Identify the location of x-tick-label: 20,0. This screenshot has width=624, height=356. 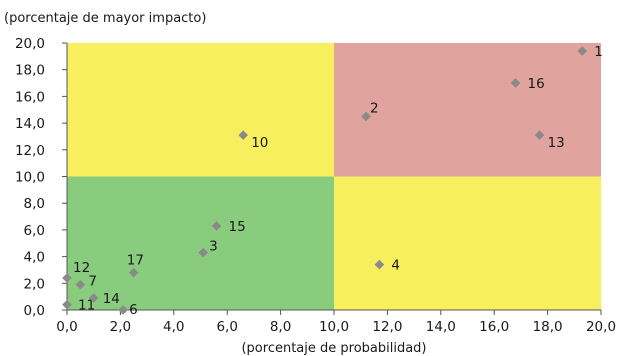
(601, 327).